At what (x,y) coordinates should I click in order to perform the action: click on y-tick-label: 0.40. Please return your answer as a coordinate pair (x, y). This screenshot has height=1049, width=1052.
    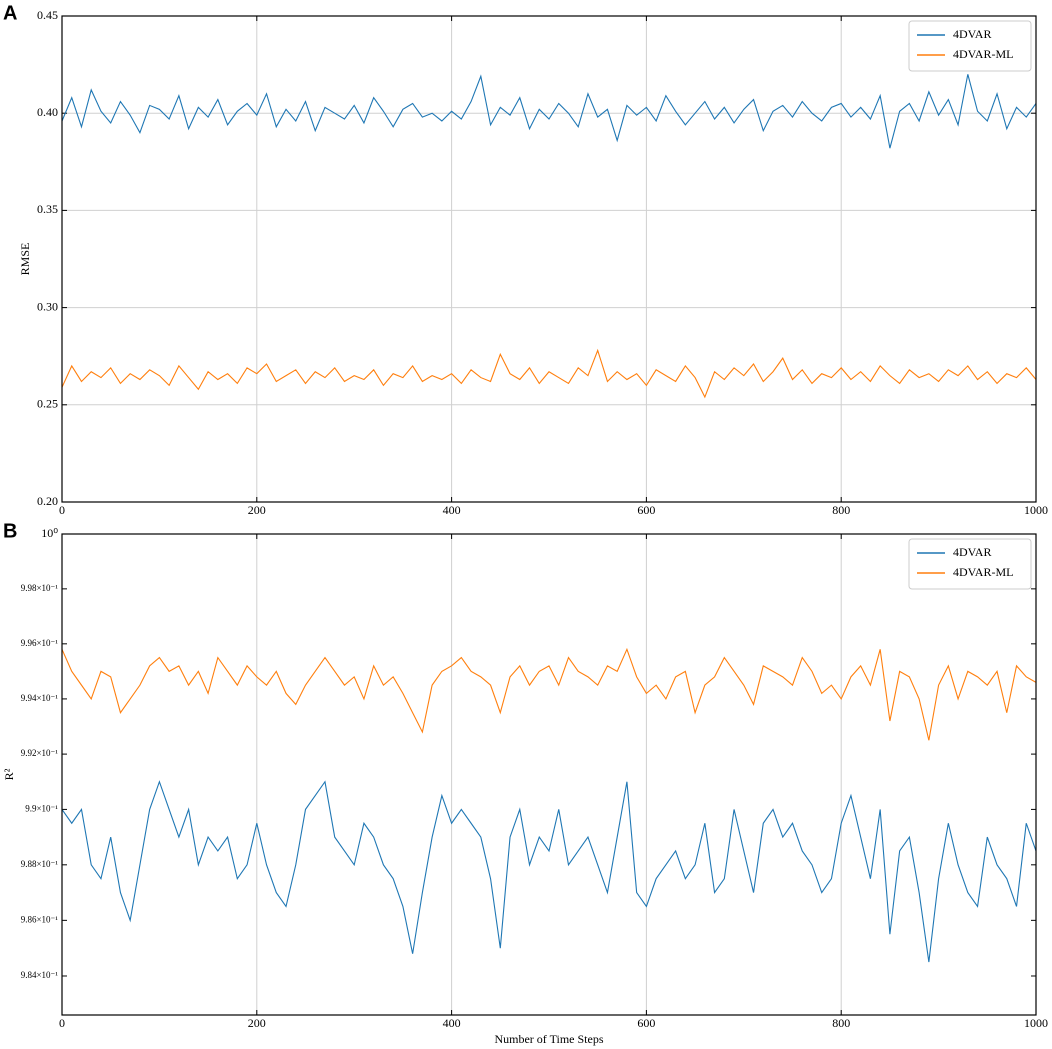
    Looking at the image, I should click on (47, 112).